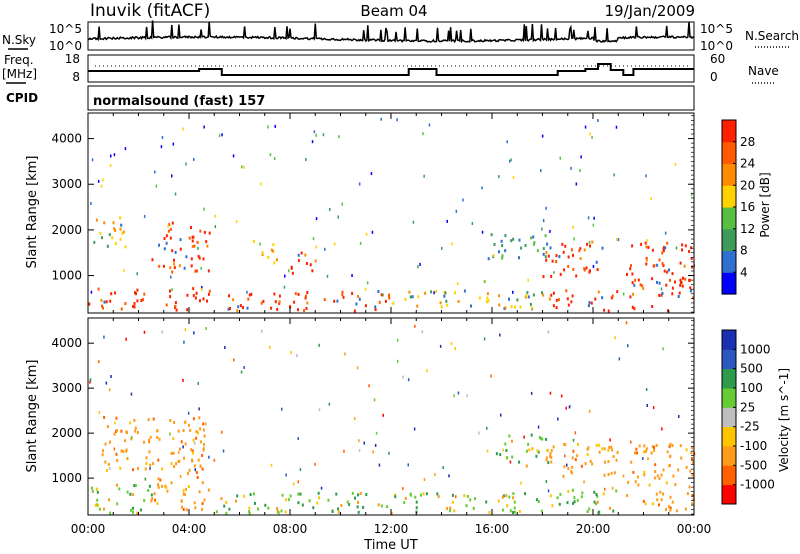  I want to click on power-y-label: Slant Range [km], so click(32, 212).